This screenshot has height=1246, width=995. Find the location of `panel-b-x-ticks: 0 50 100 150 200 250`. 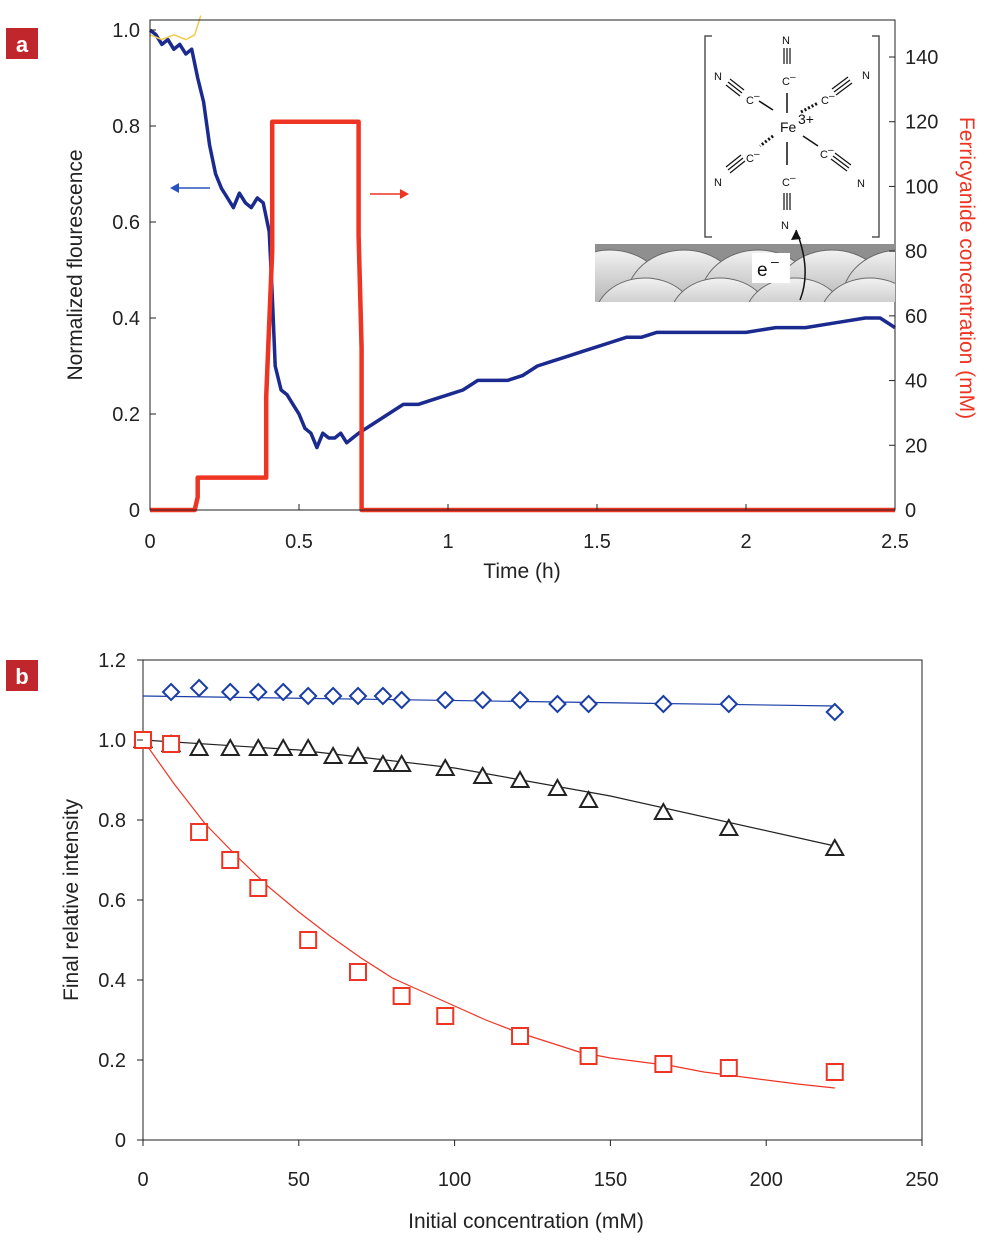

panel-b-x-ticks: 0 50 100 150 200 250 is located at coordinates (538, 1165).